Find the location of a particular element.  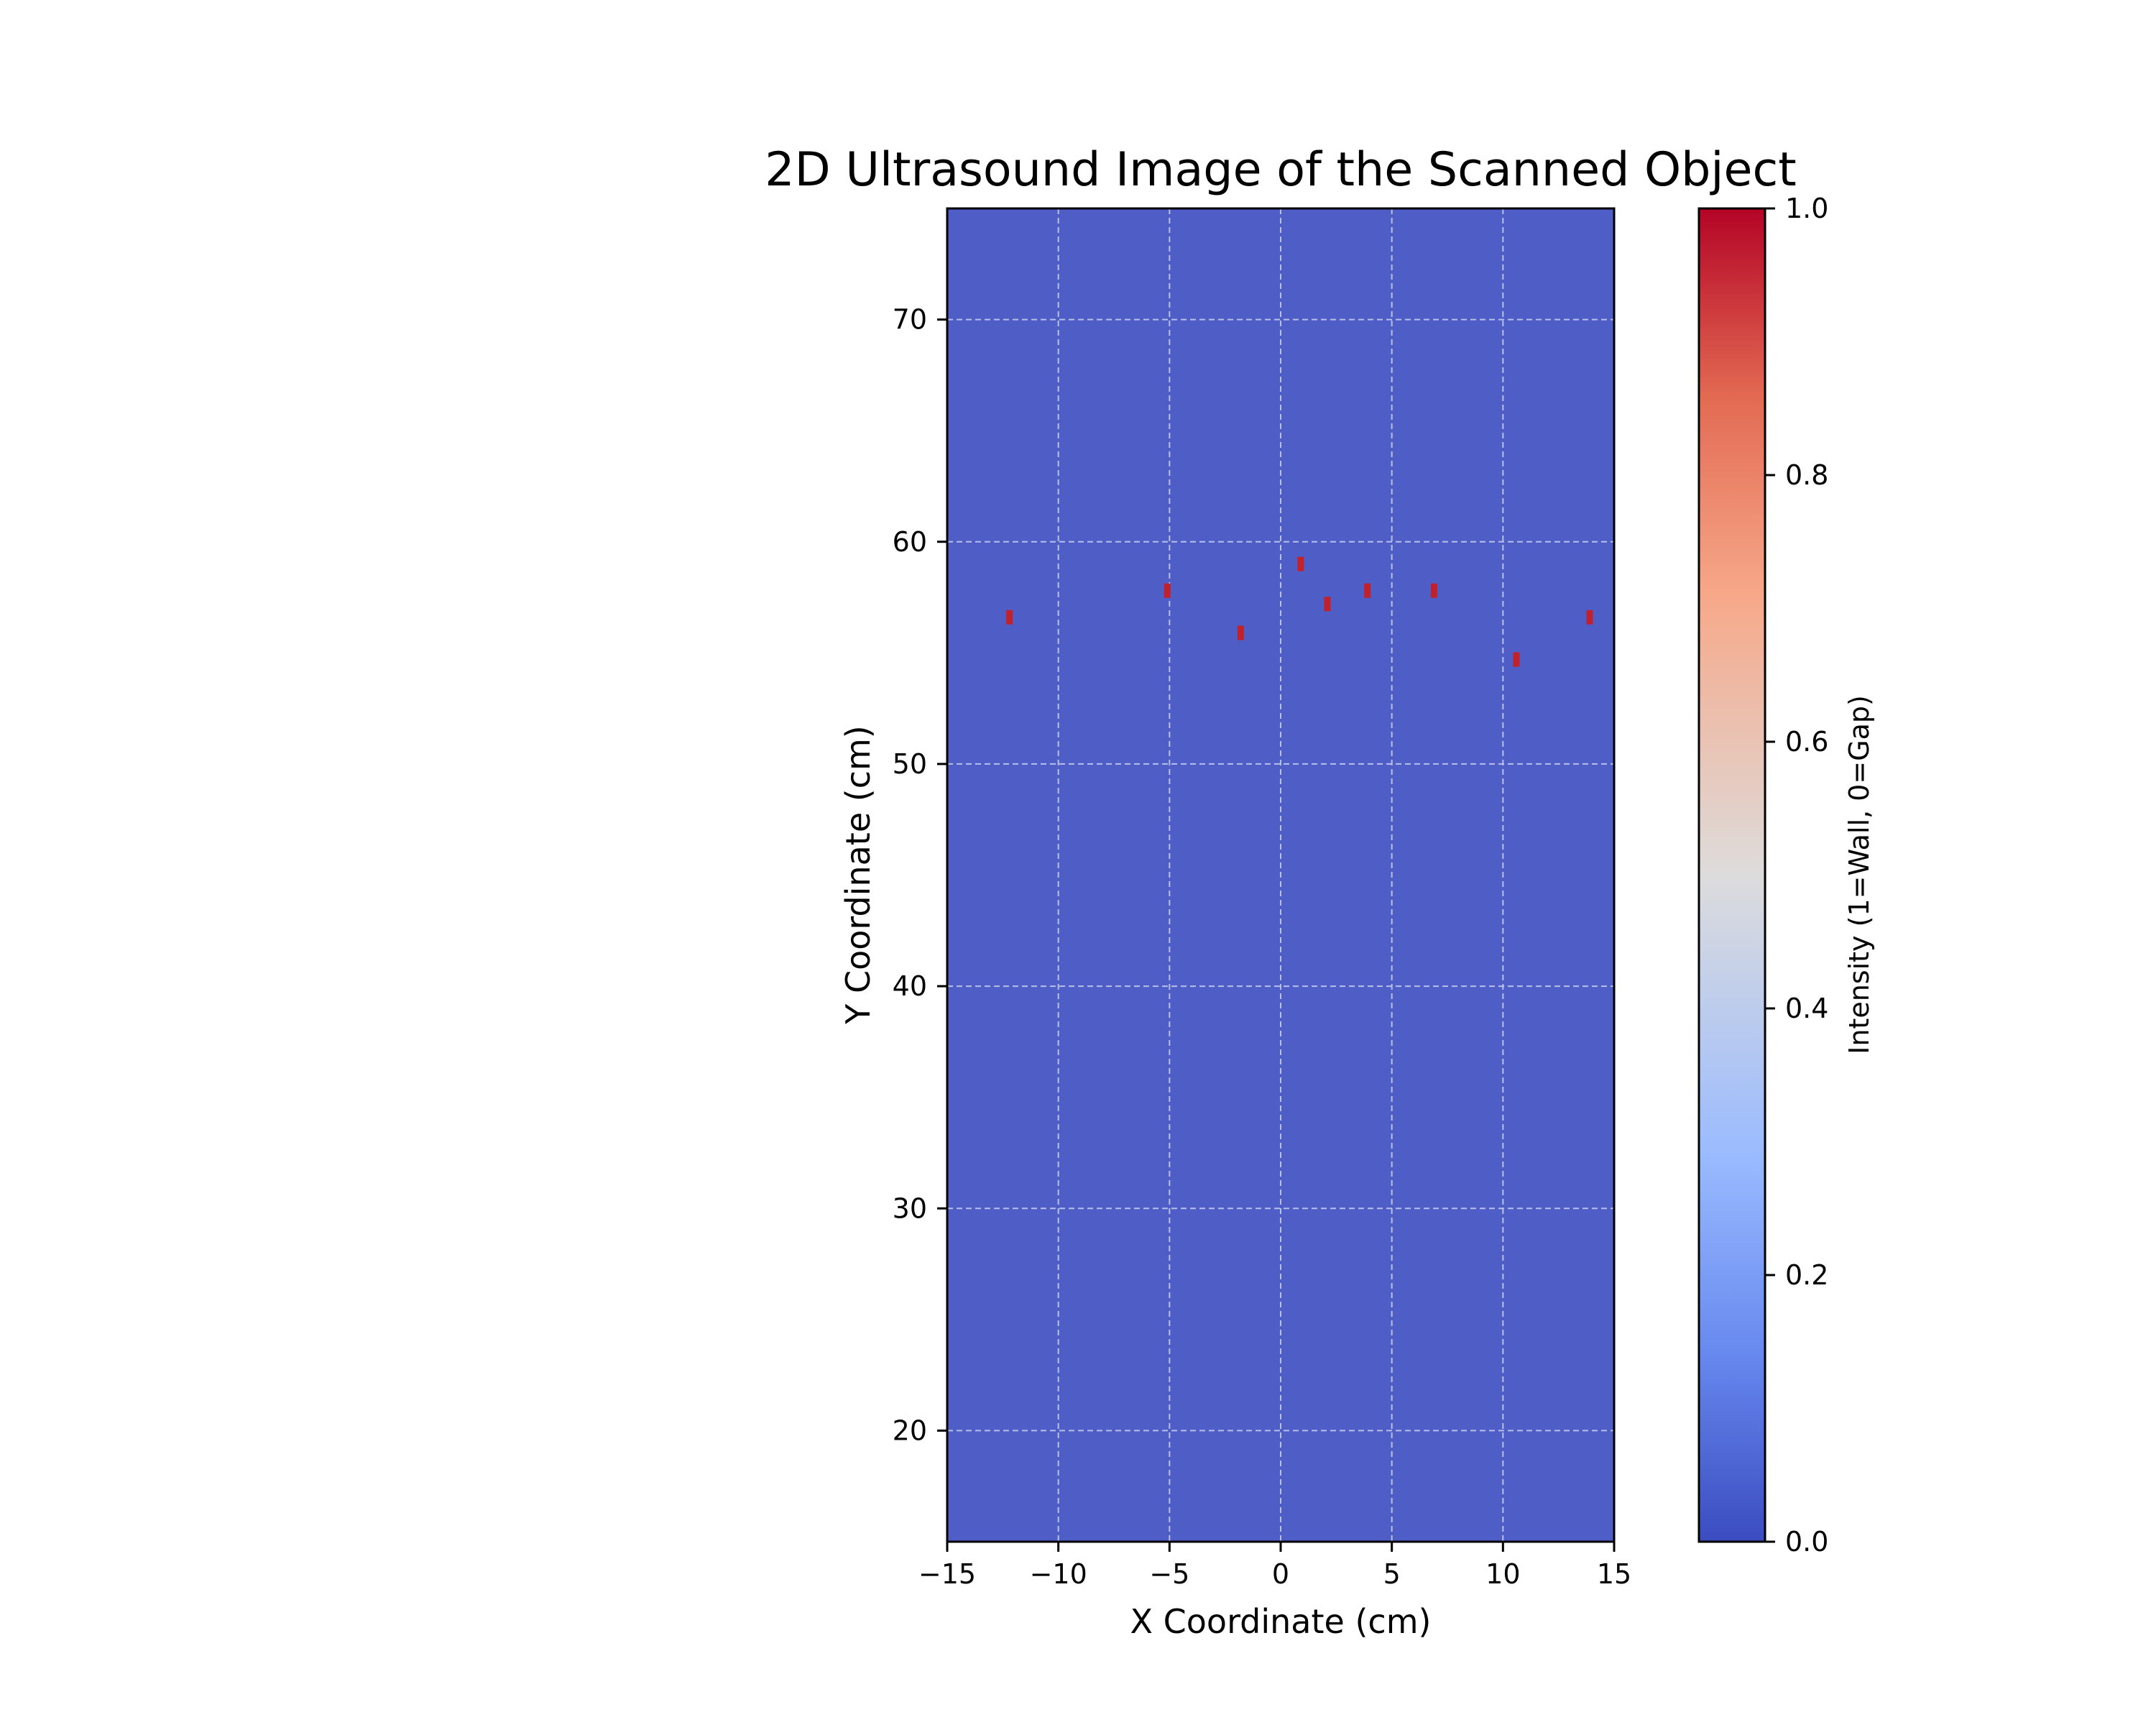

colorbar-tick-label: 0.6 is located at coordinates (1806, 742).